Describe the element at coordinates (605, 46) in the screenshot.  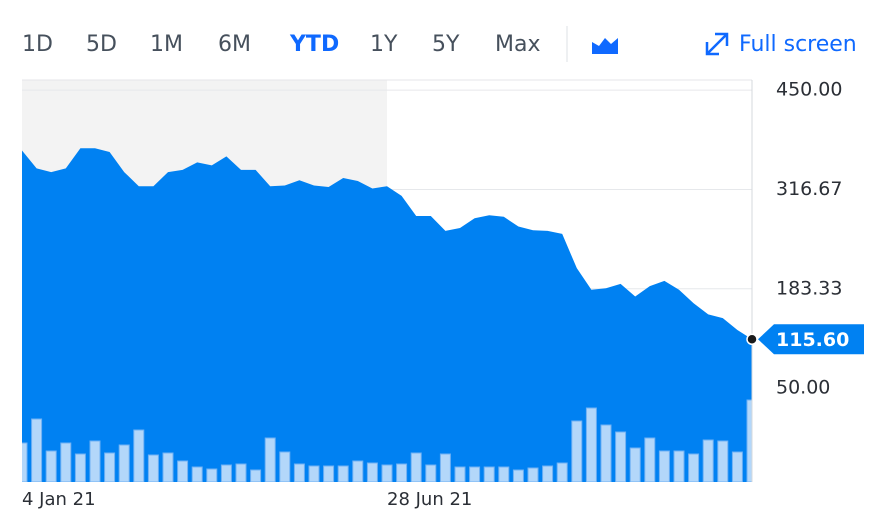
I see `chart-type-icon` at that location.